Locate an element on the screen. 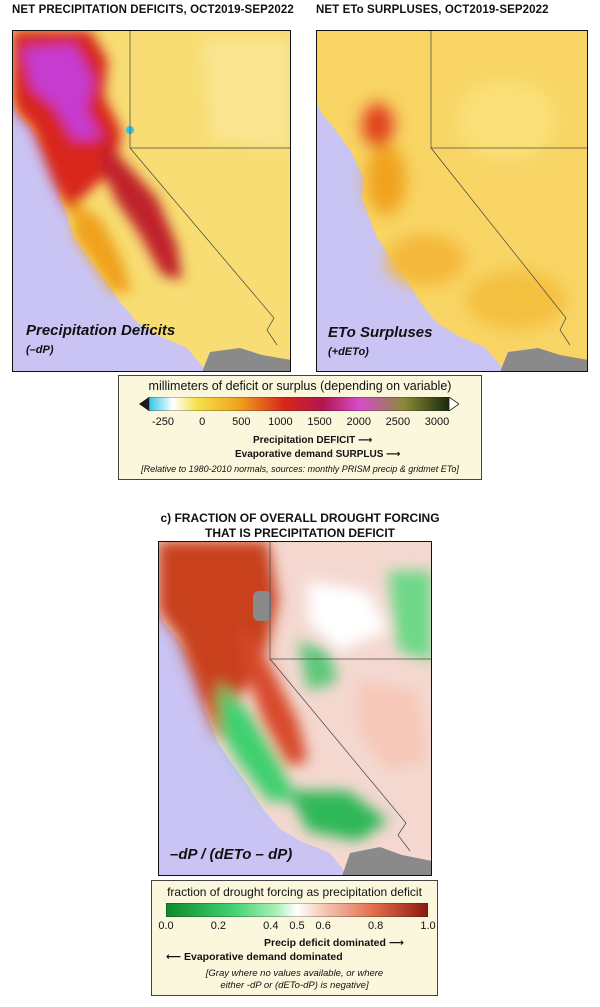 This screenshot has width=600, height=1007. legend-top-arrow2: Evaporative demand SURPLUS ⟶ is located at coordinates (318, 454).